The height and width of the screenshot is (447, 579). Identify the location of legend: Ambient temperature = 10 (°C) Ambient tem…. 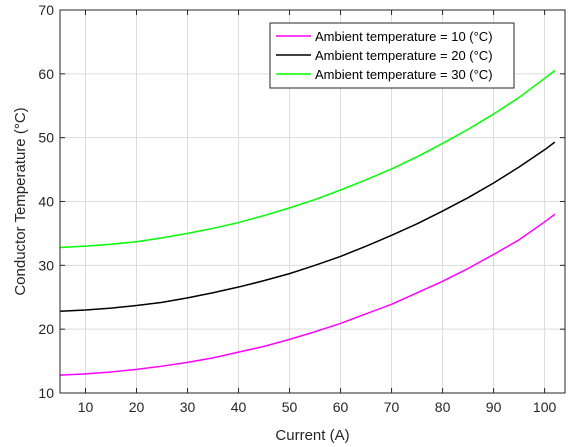
(392, 55).